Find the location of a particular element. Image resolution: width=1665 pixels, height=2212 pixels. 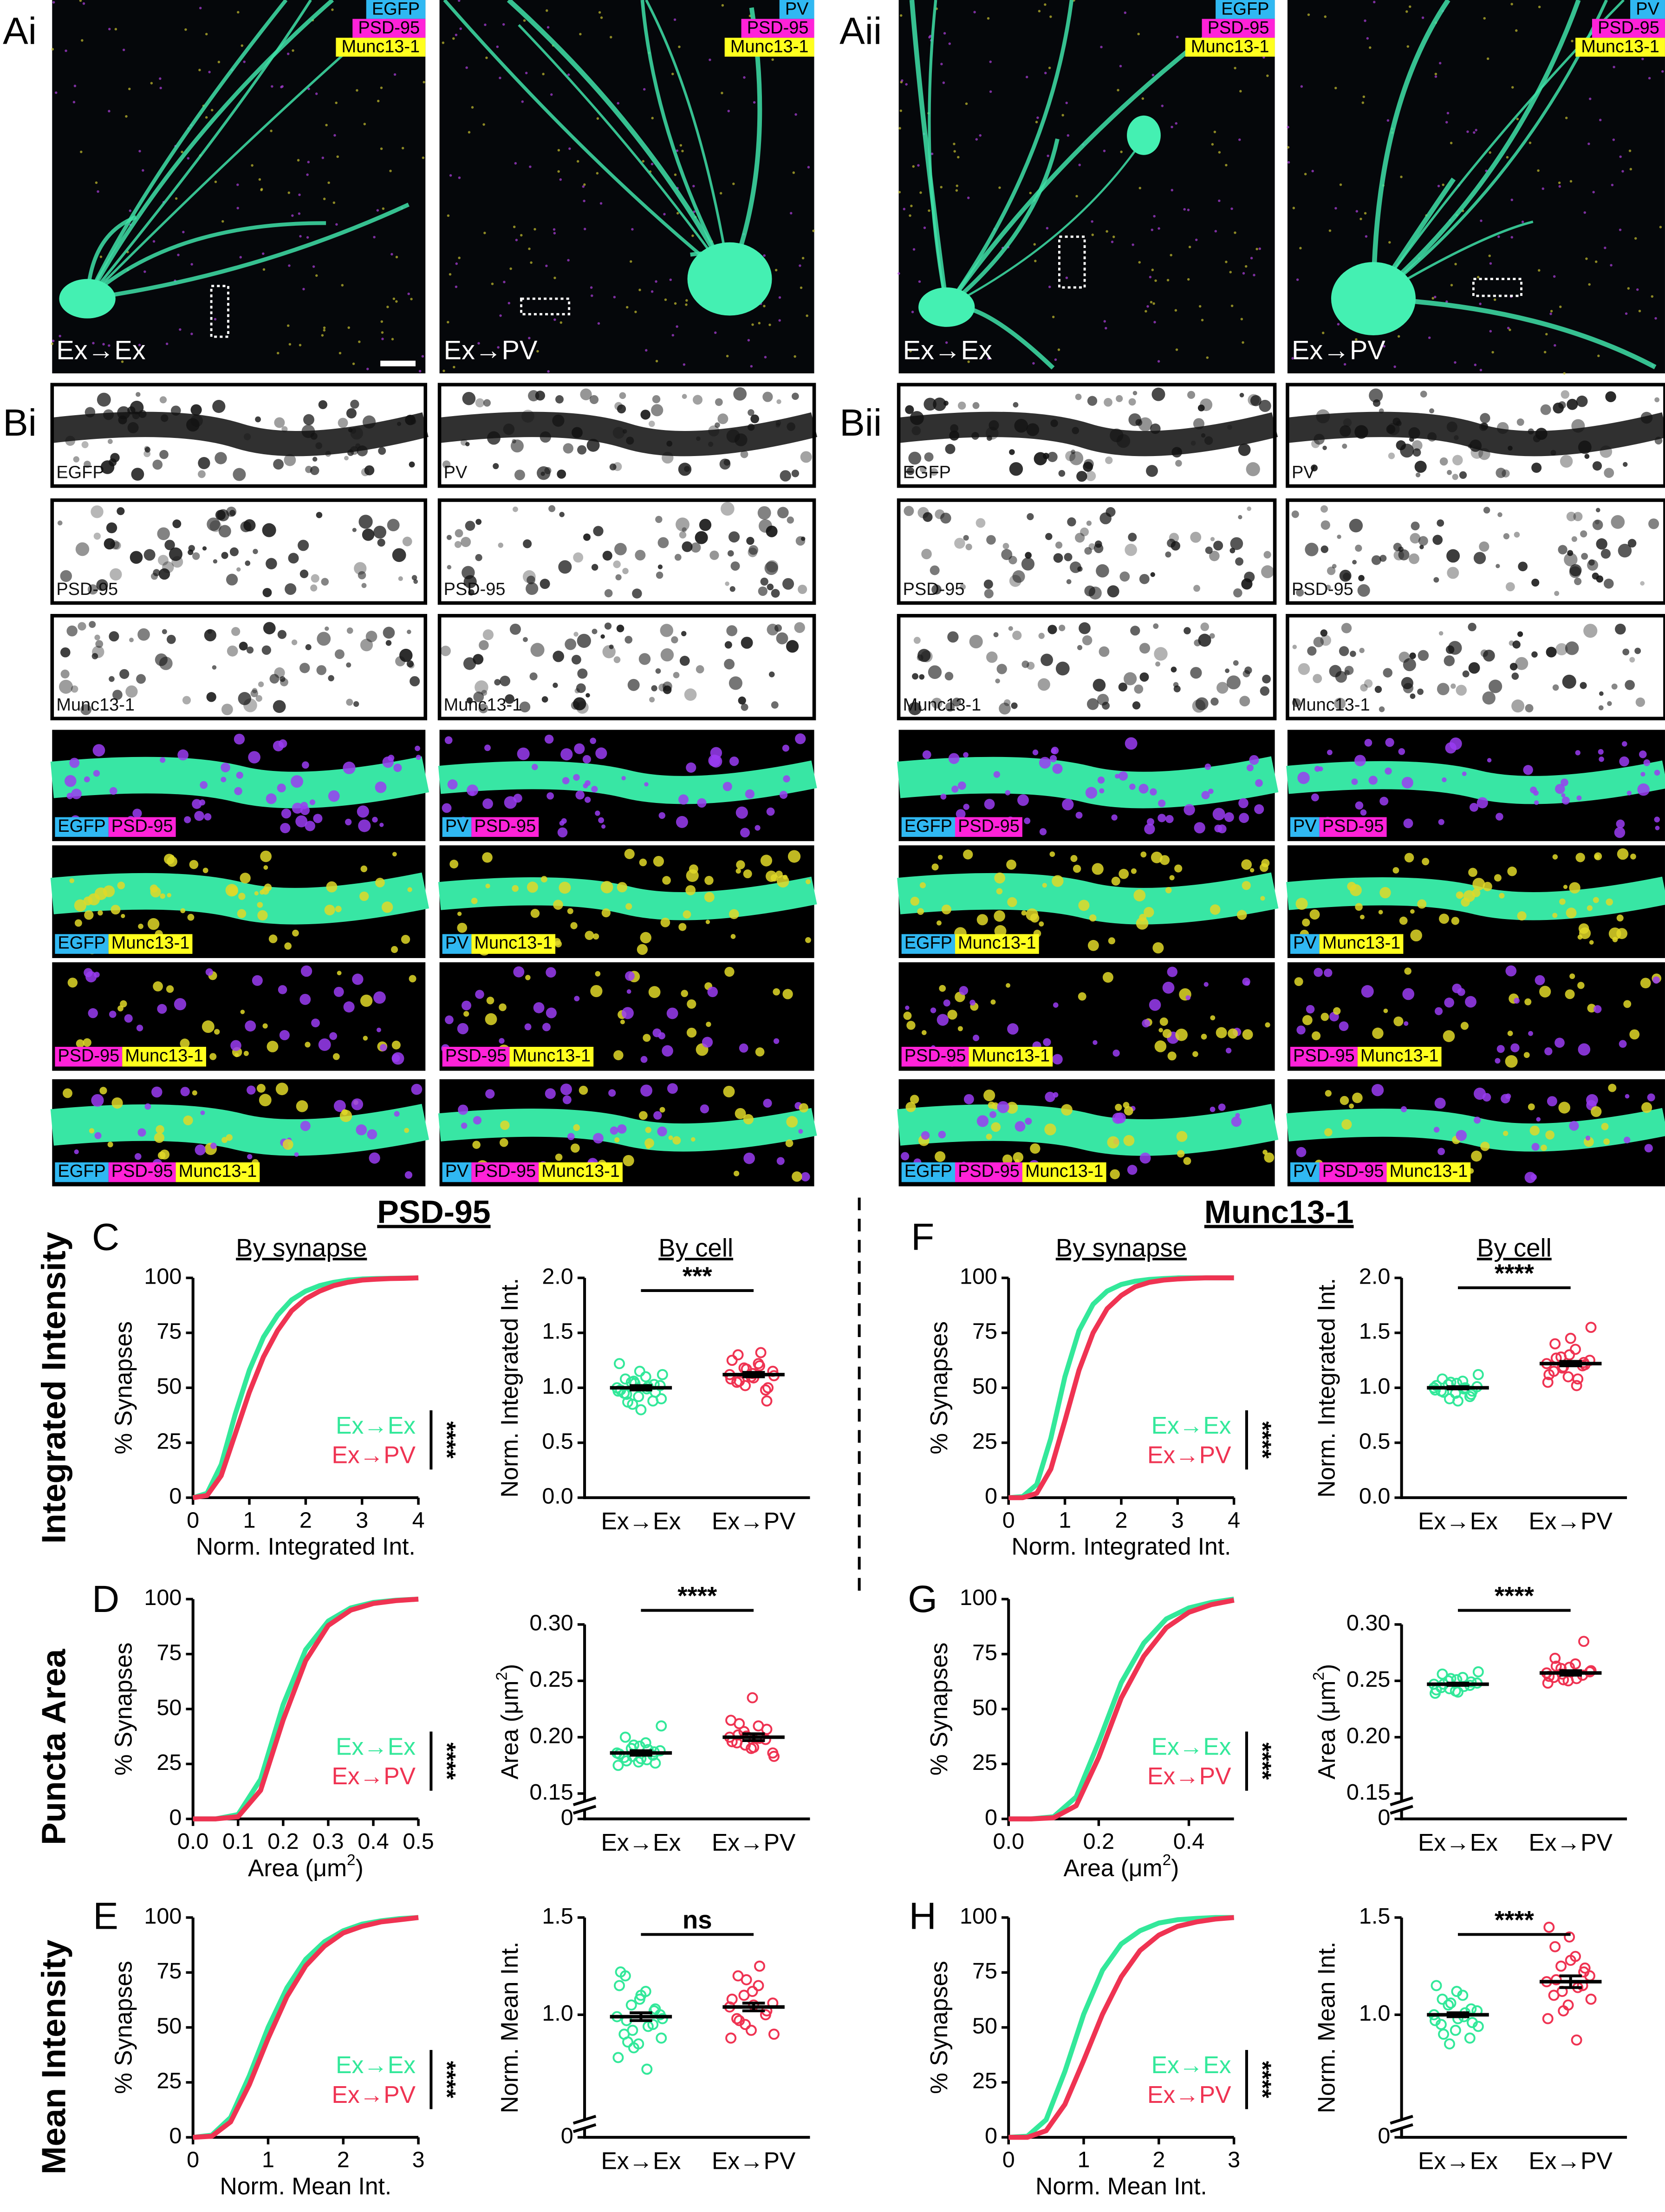

y-tick-label: 1.0 is located at coordinates (557, 2013).